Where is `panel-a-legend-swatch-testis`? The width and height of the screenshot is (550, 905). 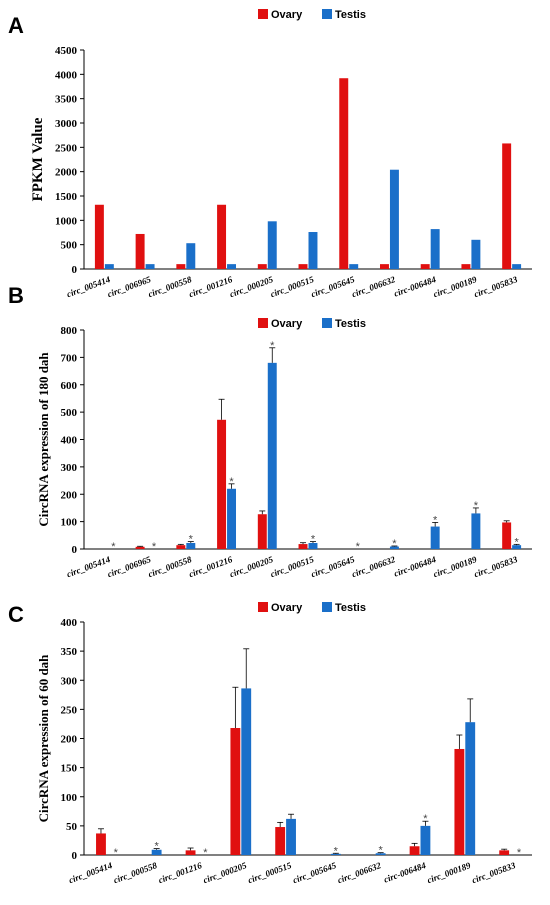 panel-a-legend-swatch-testis is located at coordinates (327, 14).